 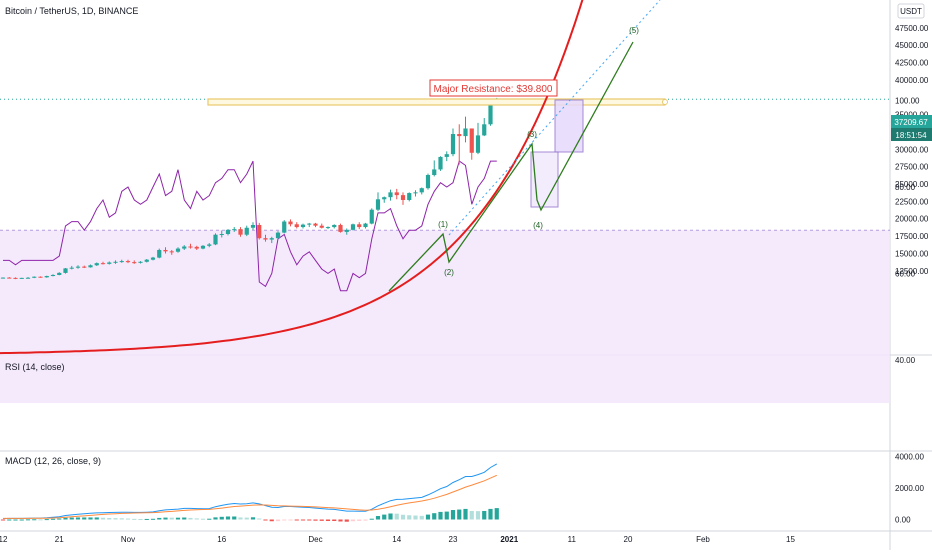 I want to click on wave-label-1: (1), so click(x=443, y=224).